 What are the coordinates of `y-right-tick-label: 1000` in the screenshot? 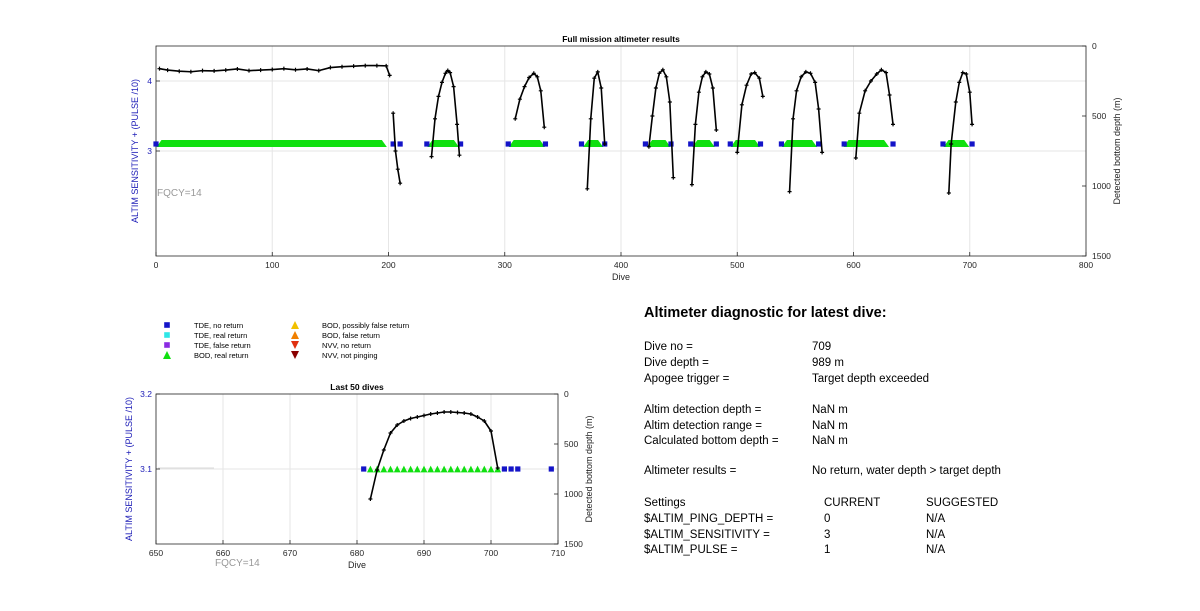 It's located at (573, 494).